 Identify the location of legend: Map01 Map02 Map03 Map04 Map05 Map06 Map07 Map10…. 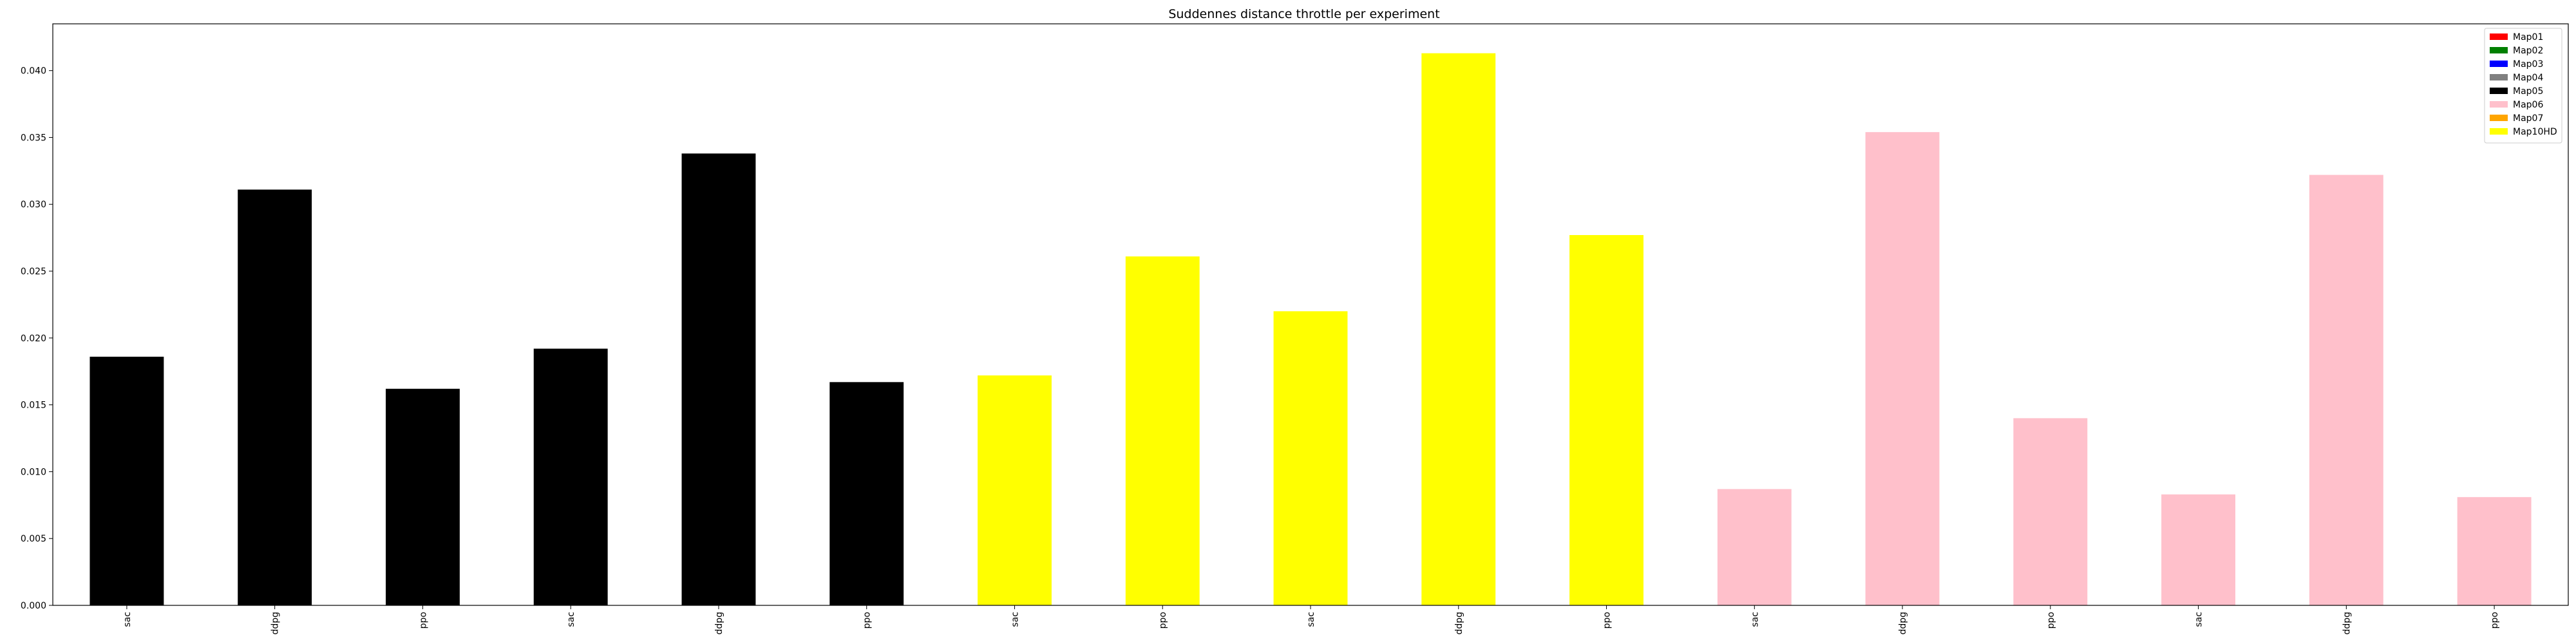
(2523, 86).